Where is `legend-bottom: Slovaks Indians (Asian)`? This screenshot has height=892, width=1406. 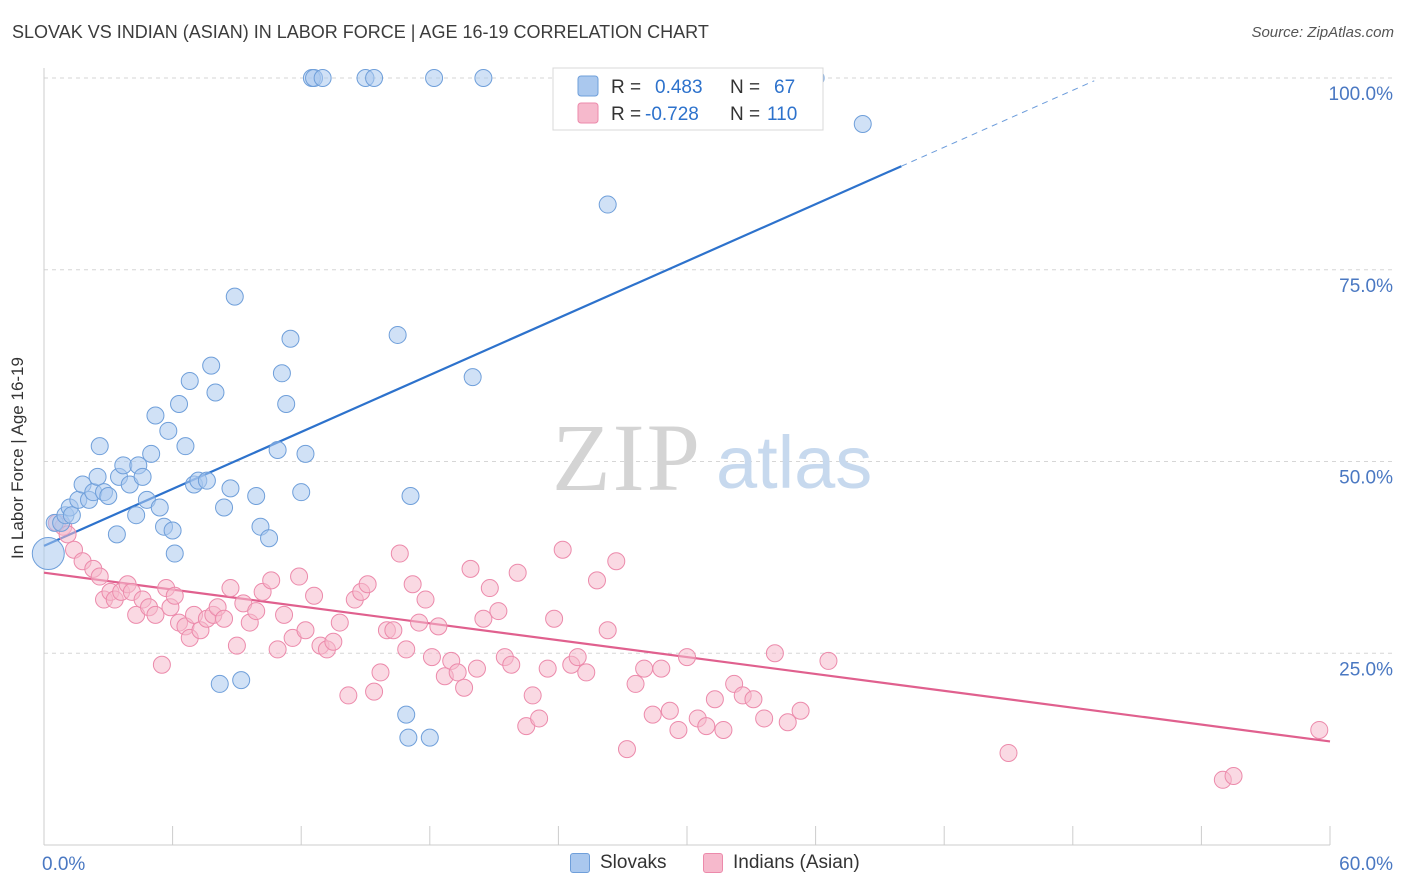
legend-bottom: Slovaks Indians (Asian) is located at coordinates (703, 864).